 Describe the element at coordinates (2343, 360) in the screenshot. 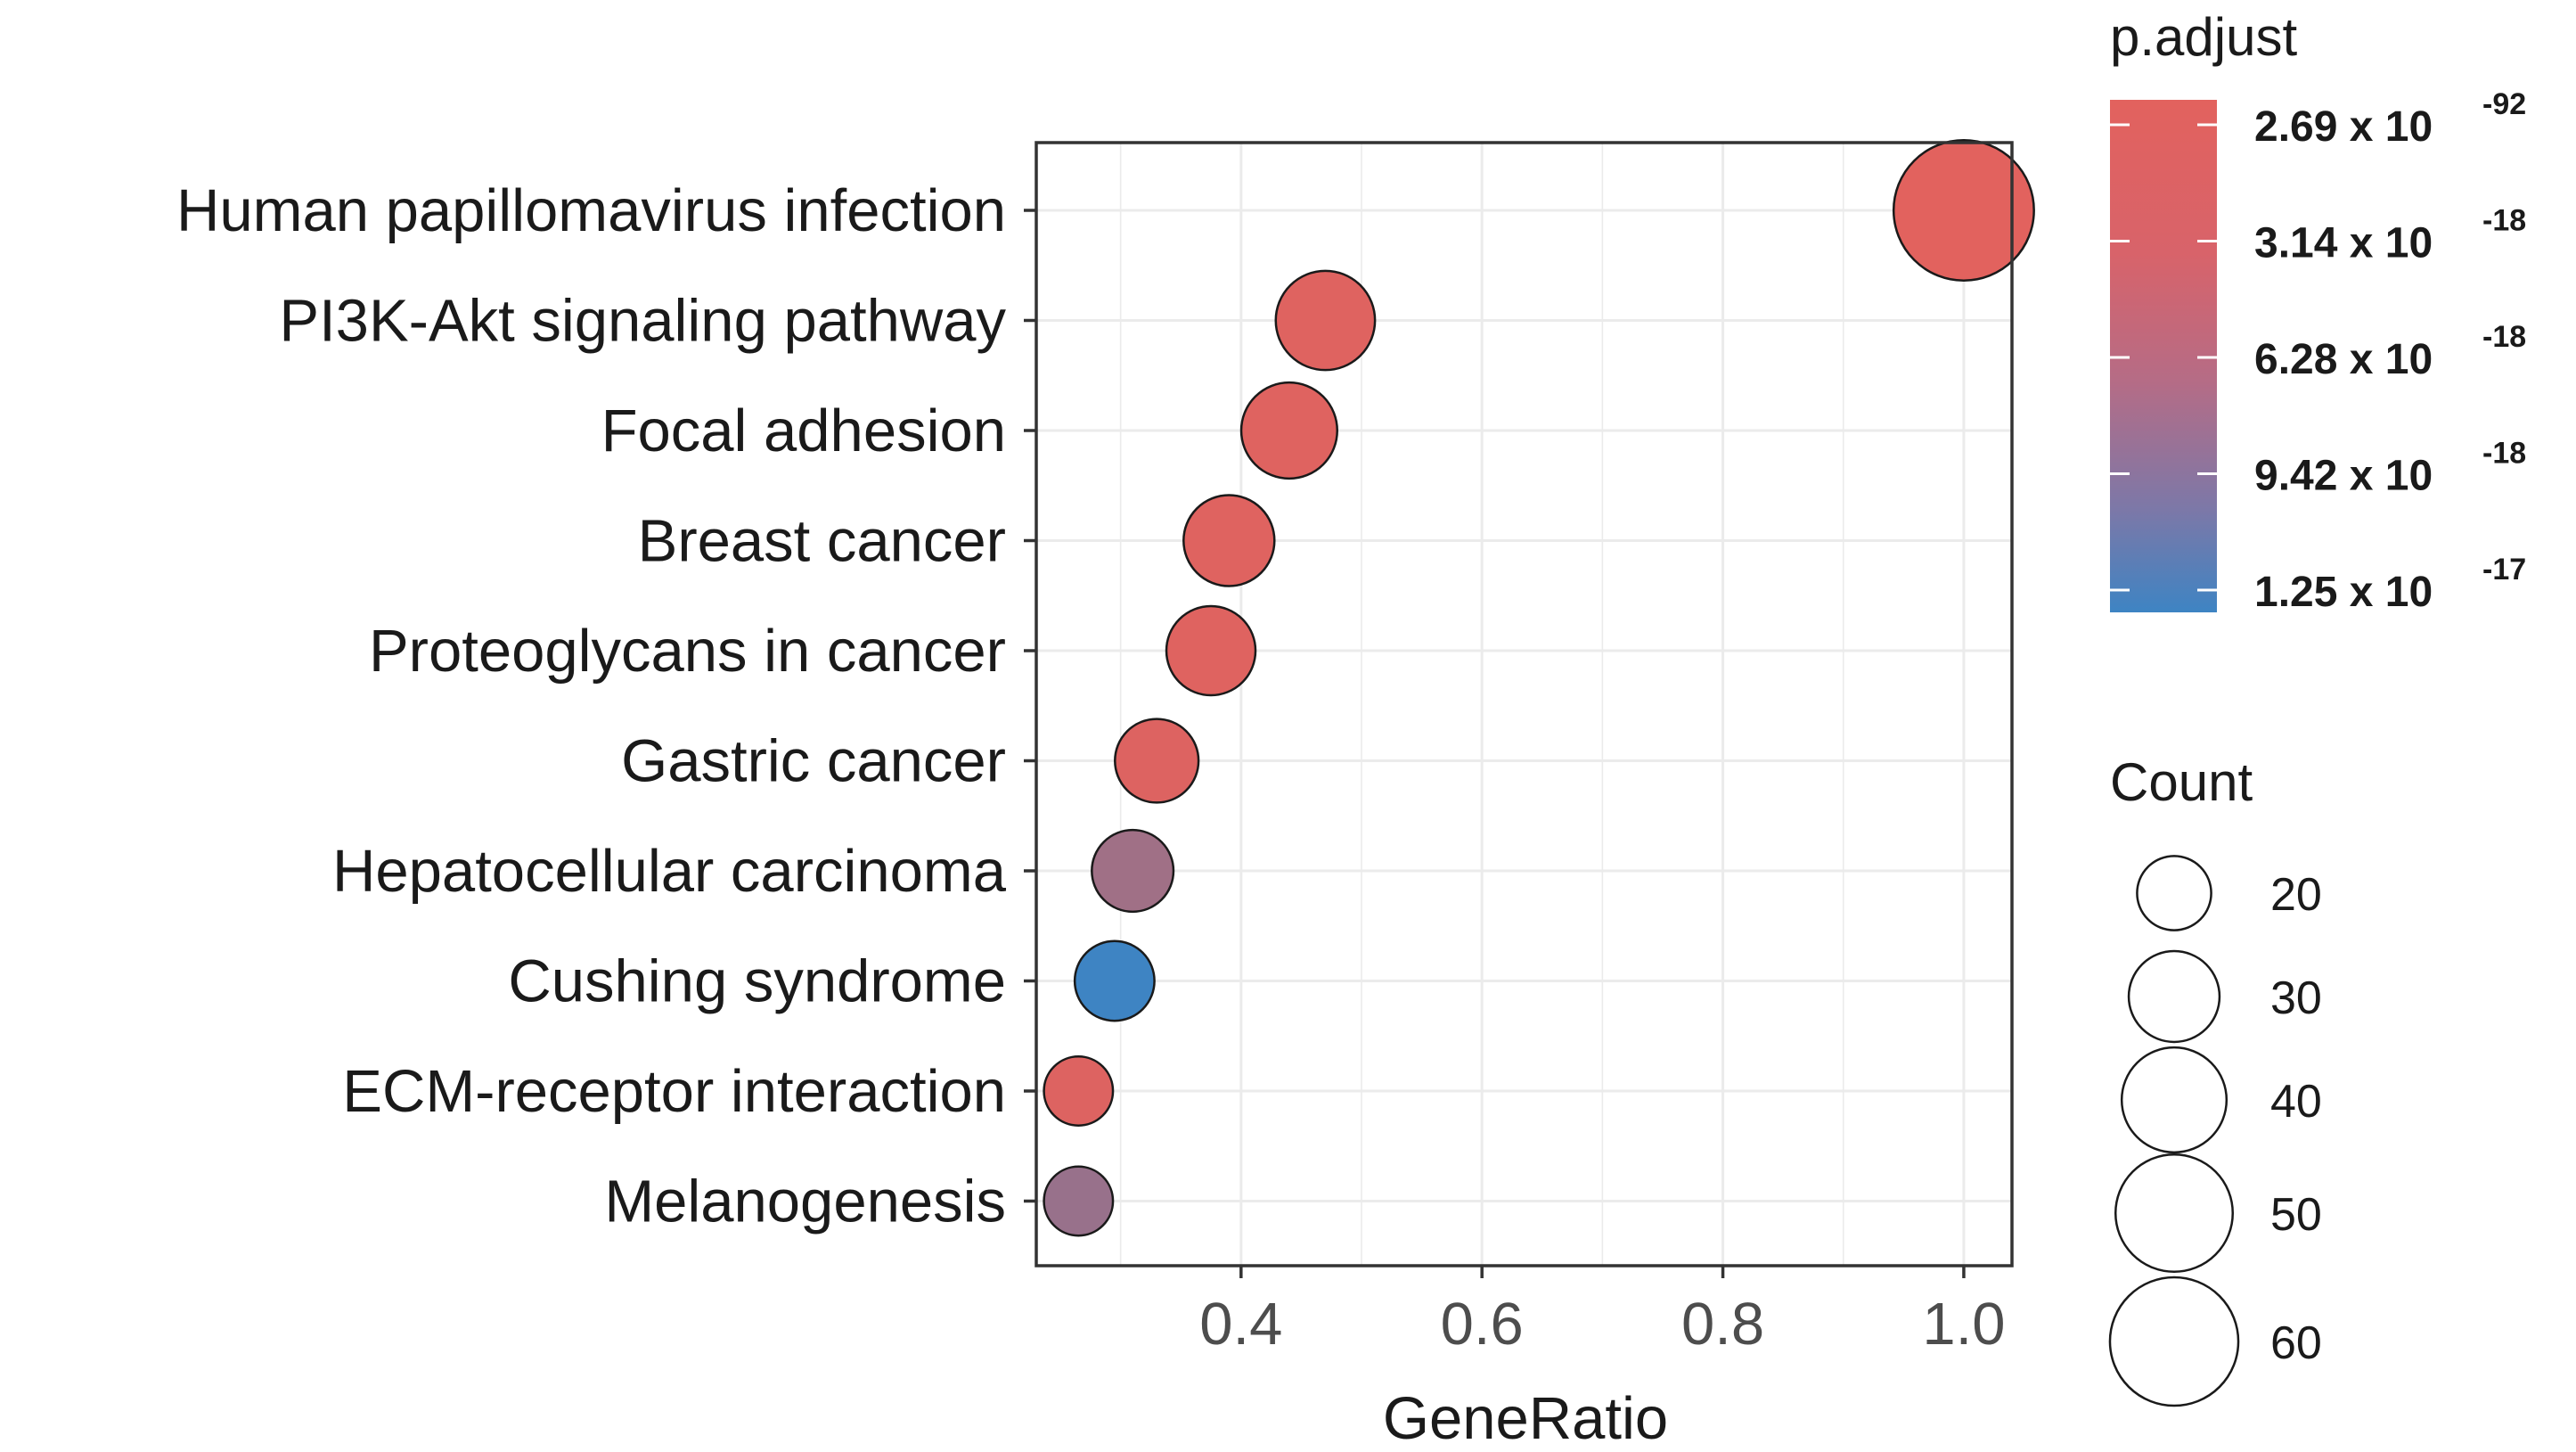

I see `color-legend-label: 6.28 x 10` at that location.